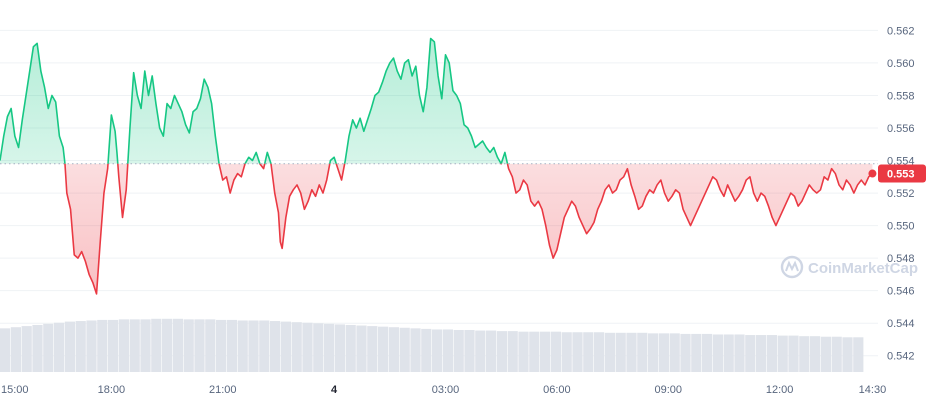  I want to click on volume-bars, so click(432, 345).